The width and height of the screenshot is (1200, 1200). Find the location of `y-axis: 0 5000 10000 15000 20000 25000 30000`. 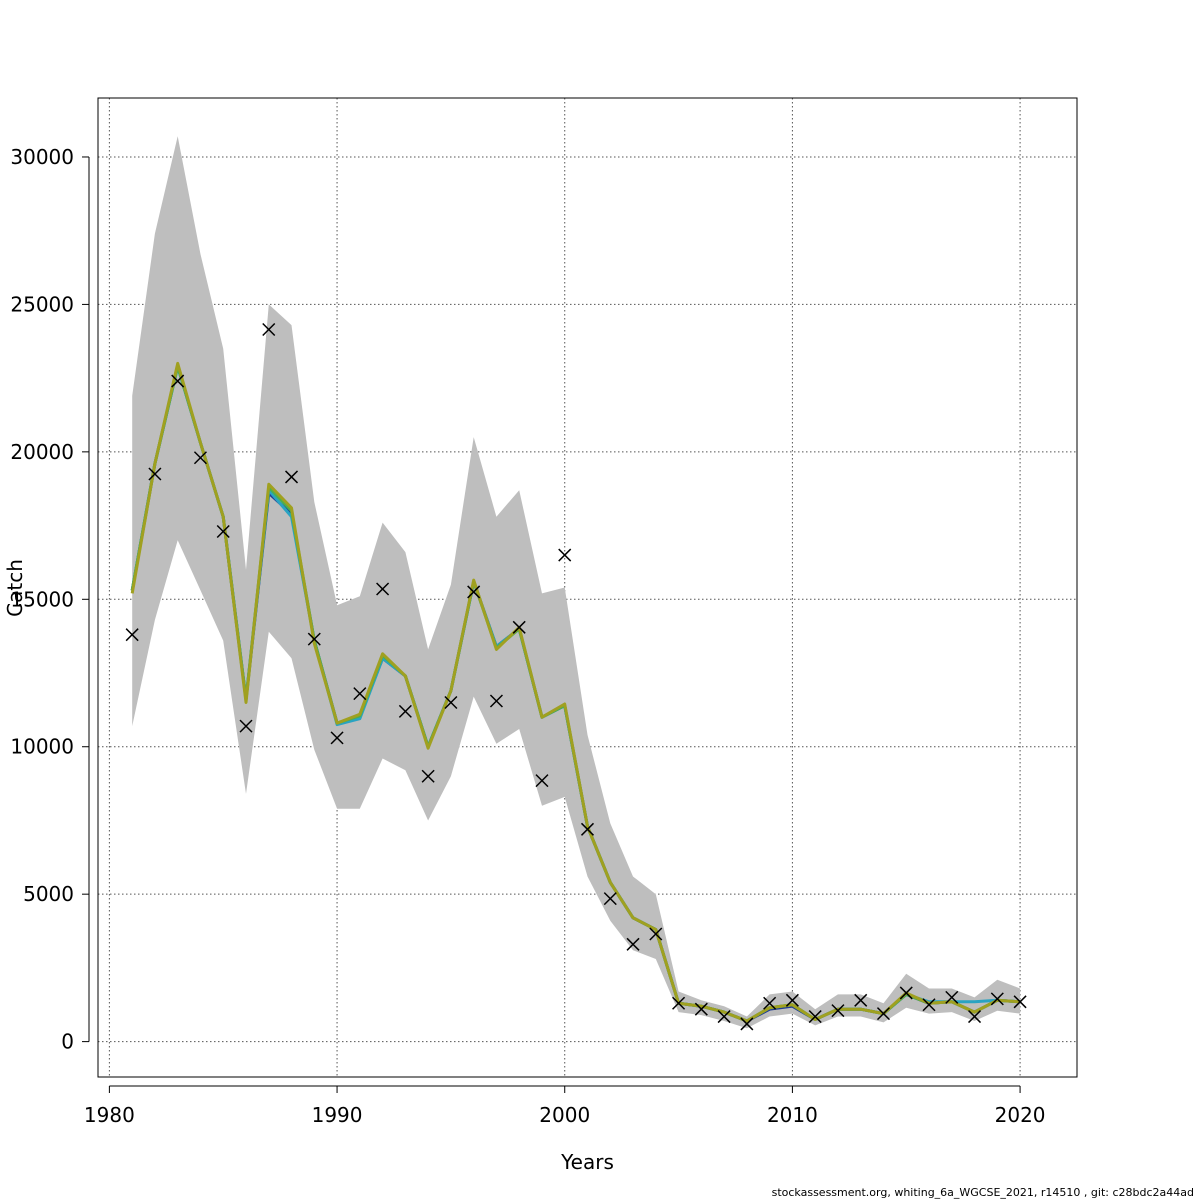

y-axis: 0 5000 10000 15000 20000 25000 30000 is located at coordinates (50, 599).